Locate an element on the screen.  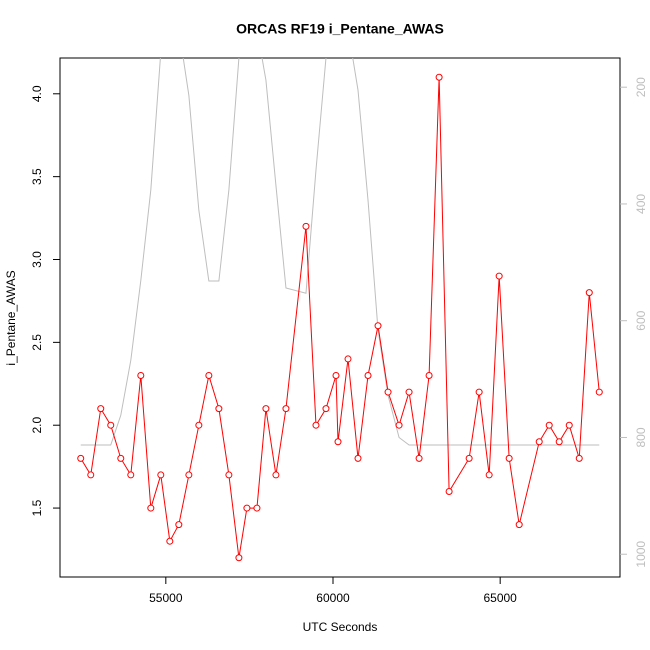
x-tick-label: 65000 is located at coordinates (500, 598).